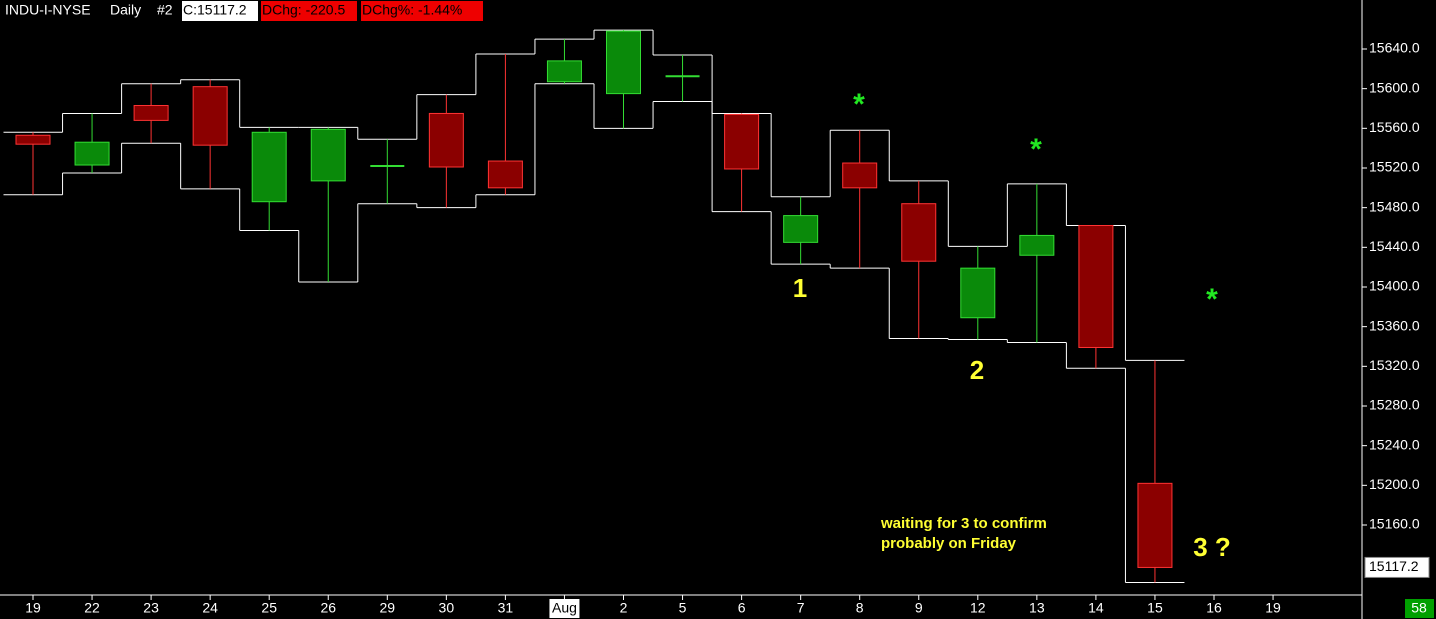 The width and height of the screenshot is (1436, 619). What do you see at coordinates (919, 608) in the screenshot?
I see `x-tick-label: 9` at bounding box center [919, 608].